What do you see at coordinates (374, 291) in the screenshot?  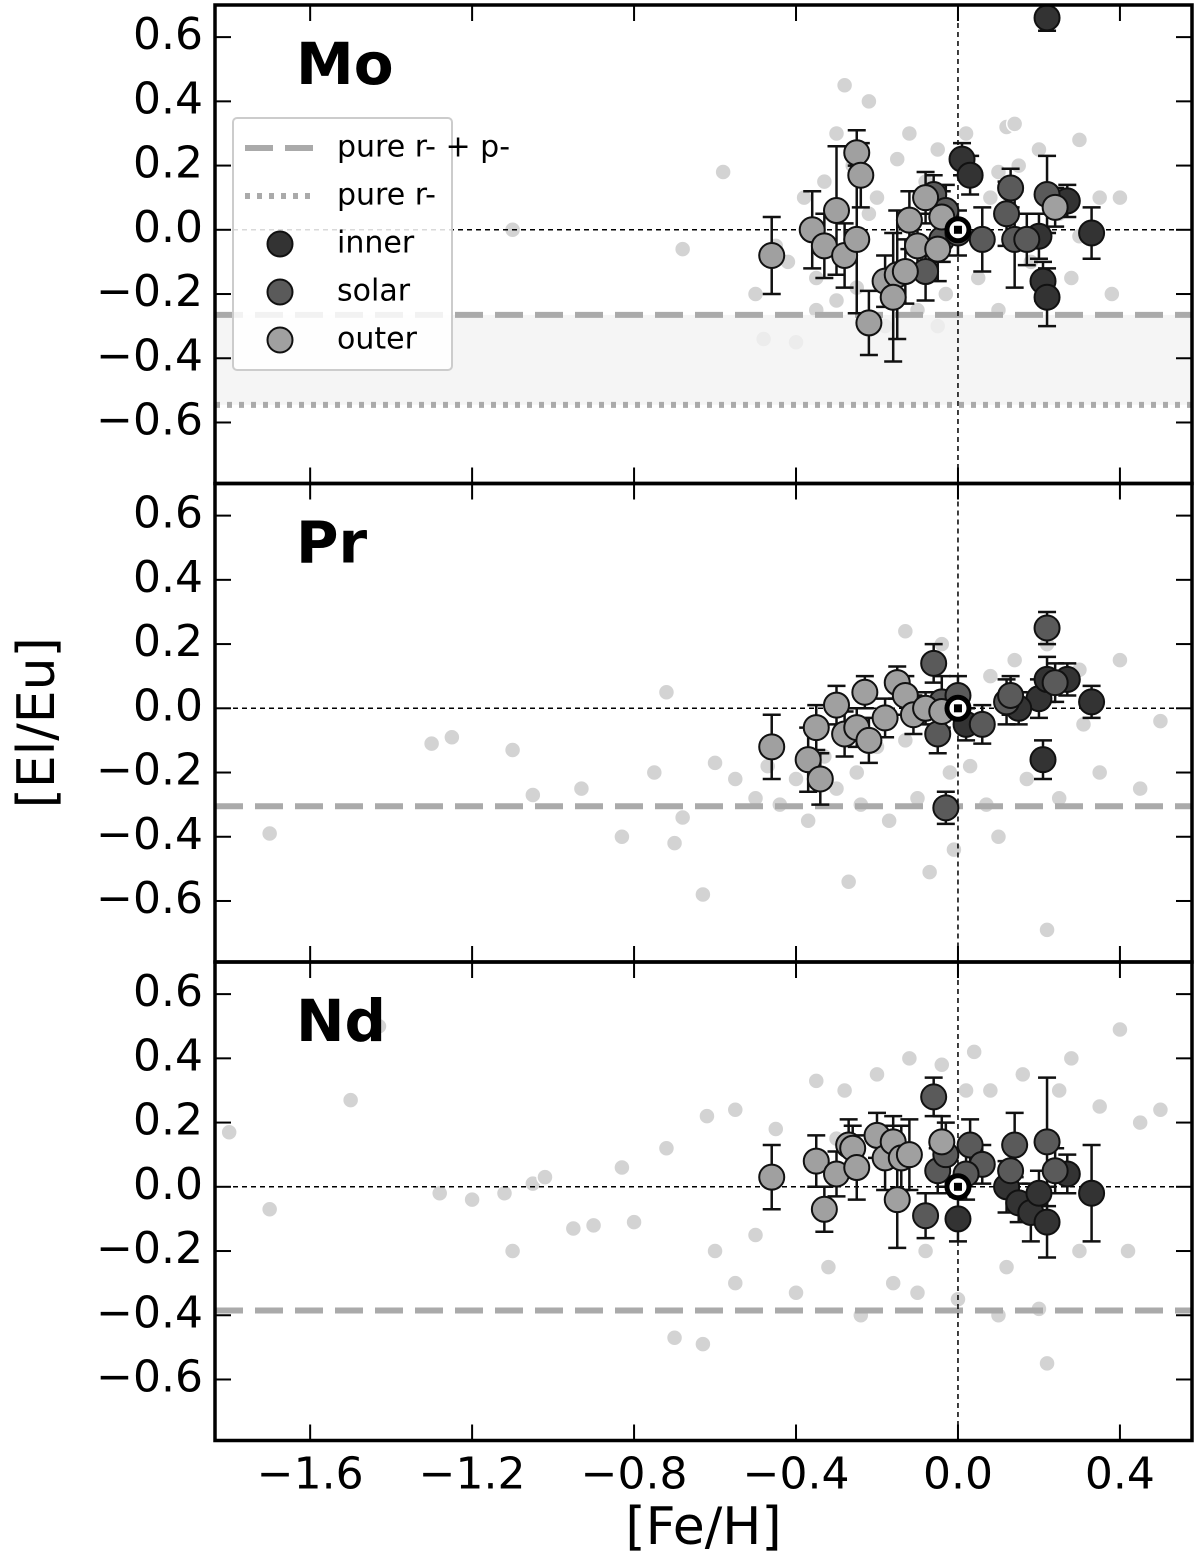 I see `legend-label: solar` at bounding box center [374, 291].